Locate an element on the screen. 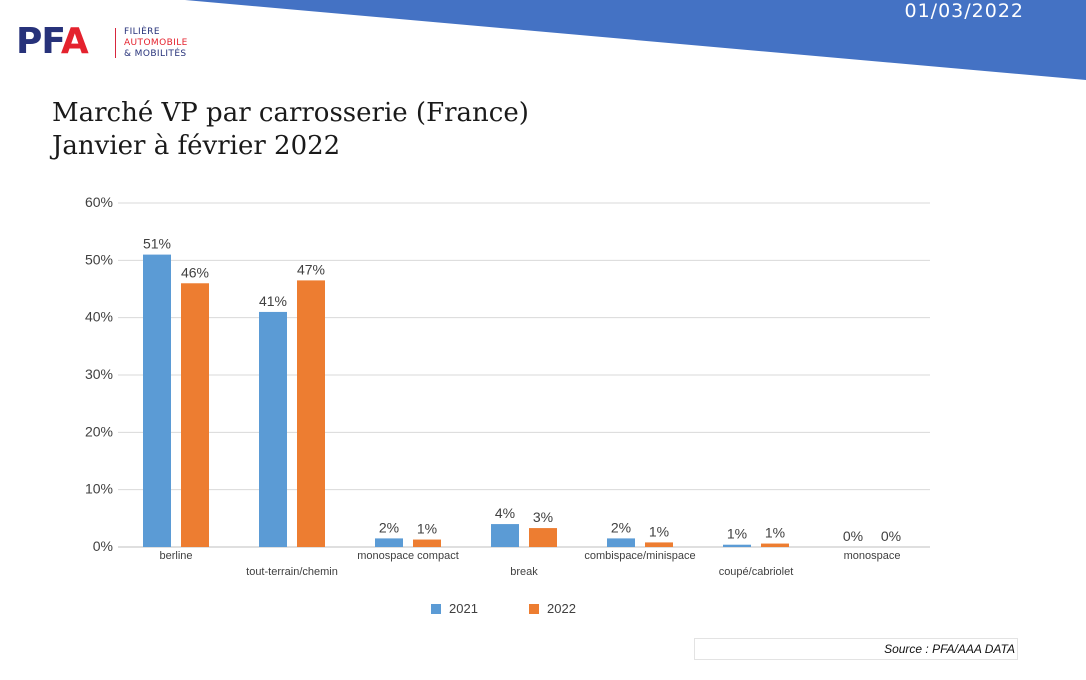 The image size is (1086, 680). logo-subtitle: FILIÈRE AUTOMOBILE & MOBILITÉS is located at coordinates (156, 43).